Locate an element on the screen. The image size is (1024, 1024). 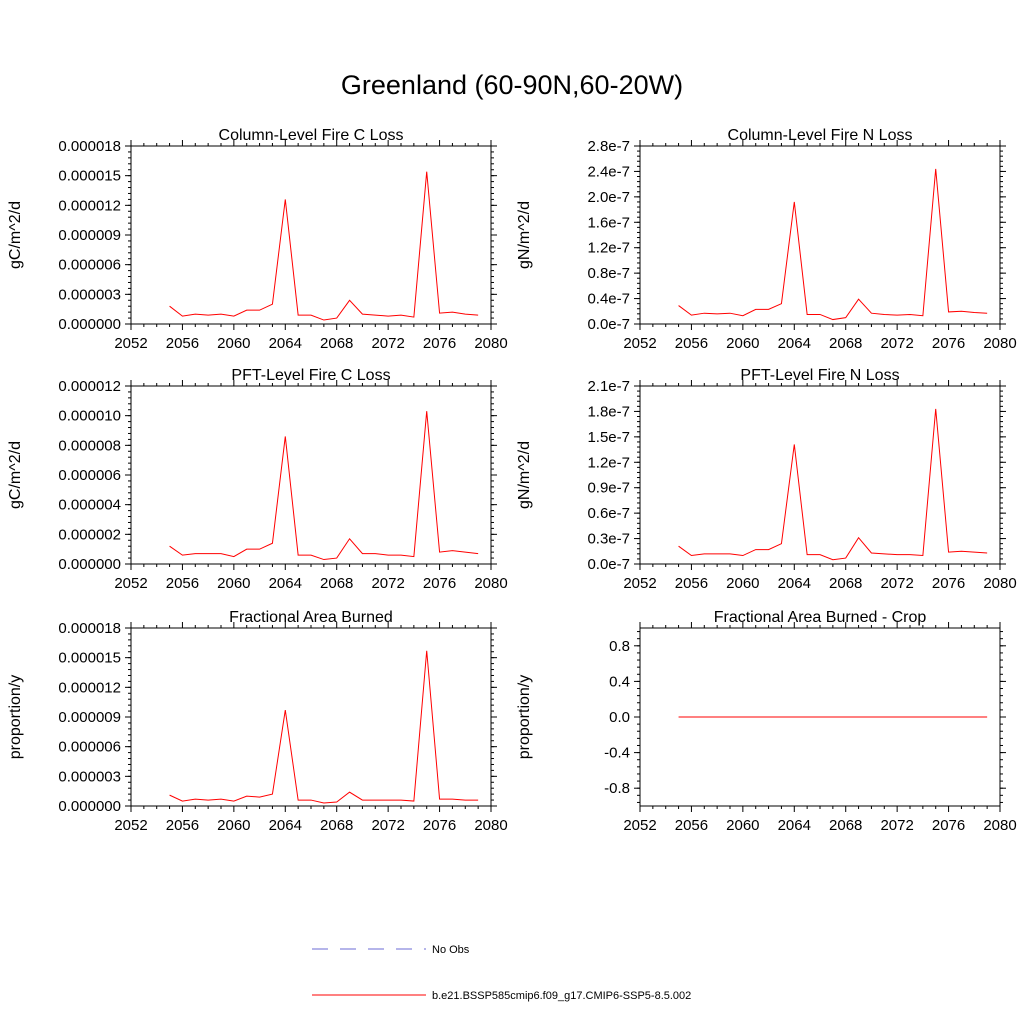
y-tick-label: -0.8 is located at coordinates (617, 788).